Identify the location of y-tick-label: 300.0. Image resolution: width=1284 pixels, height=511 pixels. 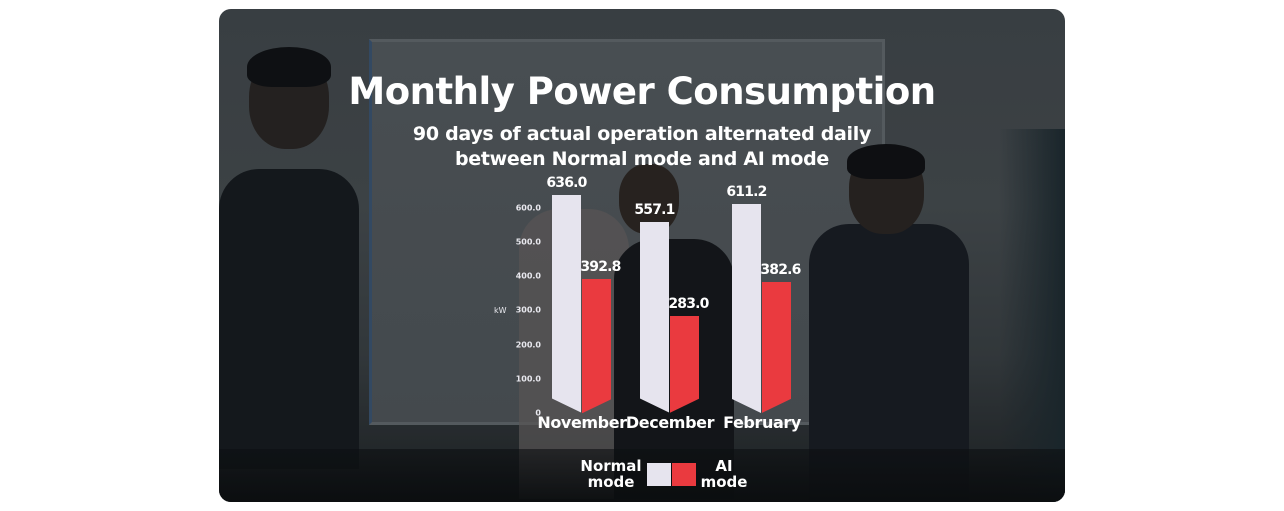
(528, 310).